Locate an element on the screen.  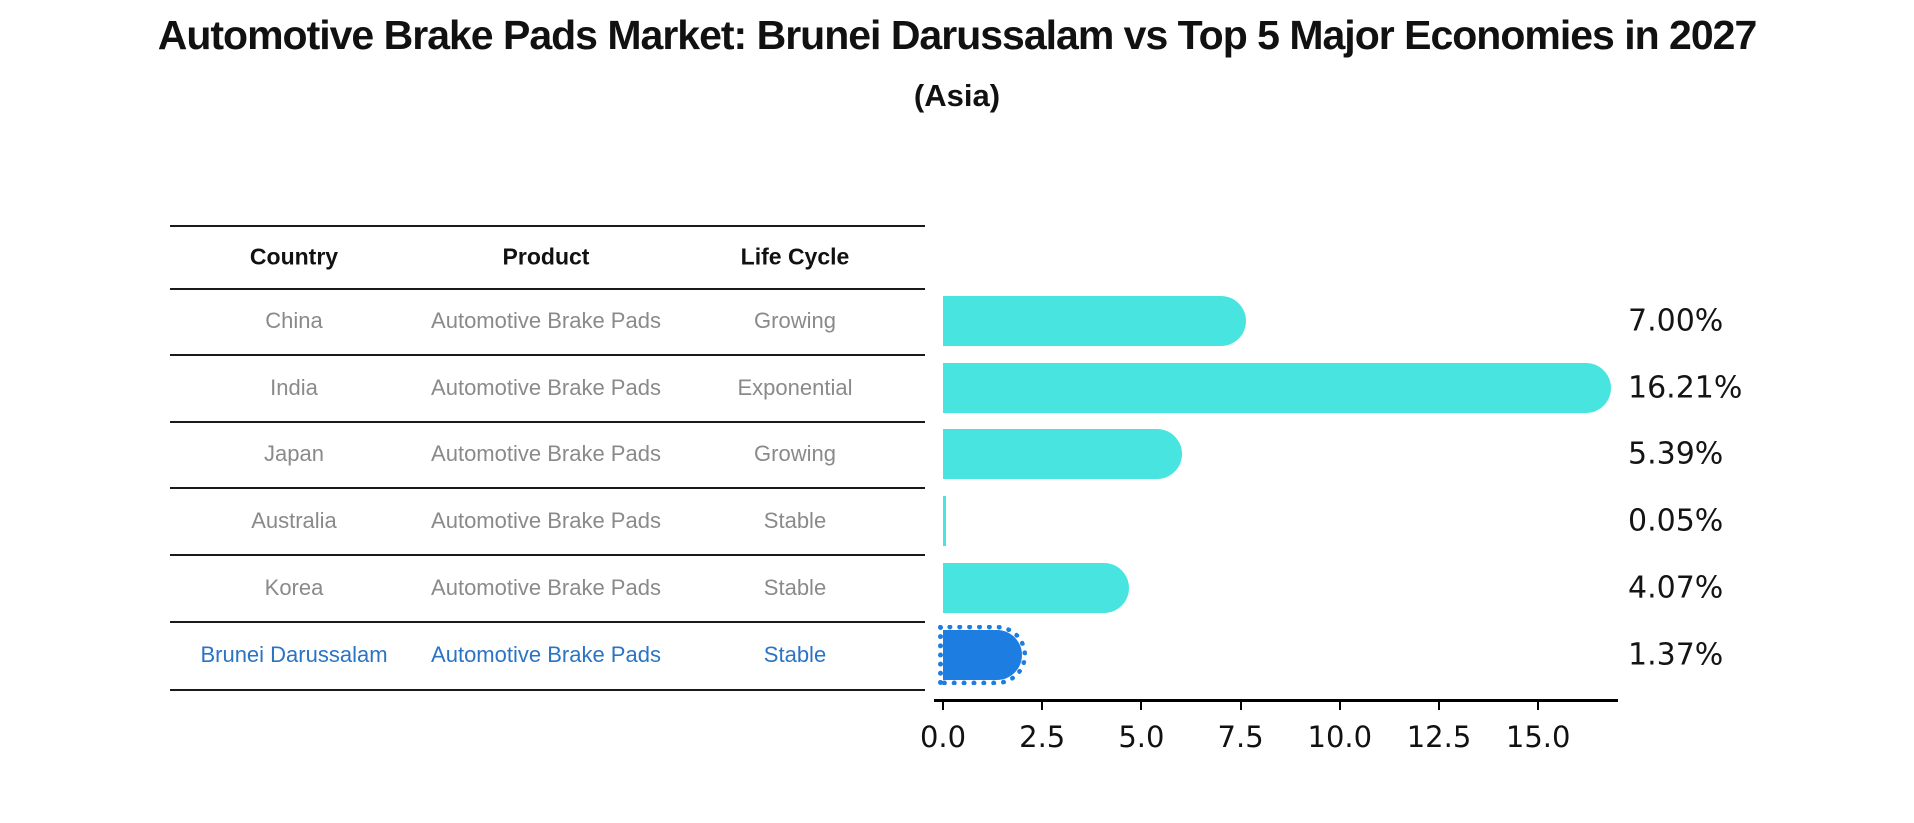
x-axis-tick-label: 10.0 is located at coordinates (1340, 737).